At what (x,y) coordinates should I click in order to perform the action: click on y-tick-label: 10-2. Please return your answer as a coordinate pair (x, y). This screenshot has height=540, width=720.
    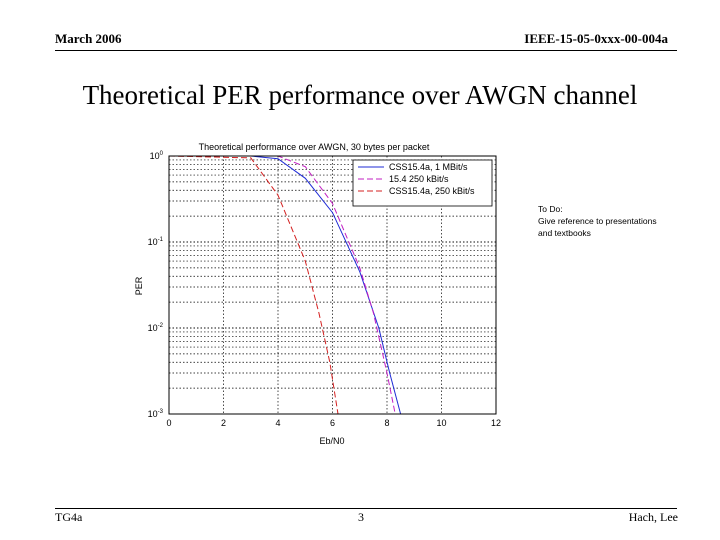
    Looking at the image, I should click on (156, 328).